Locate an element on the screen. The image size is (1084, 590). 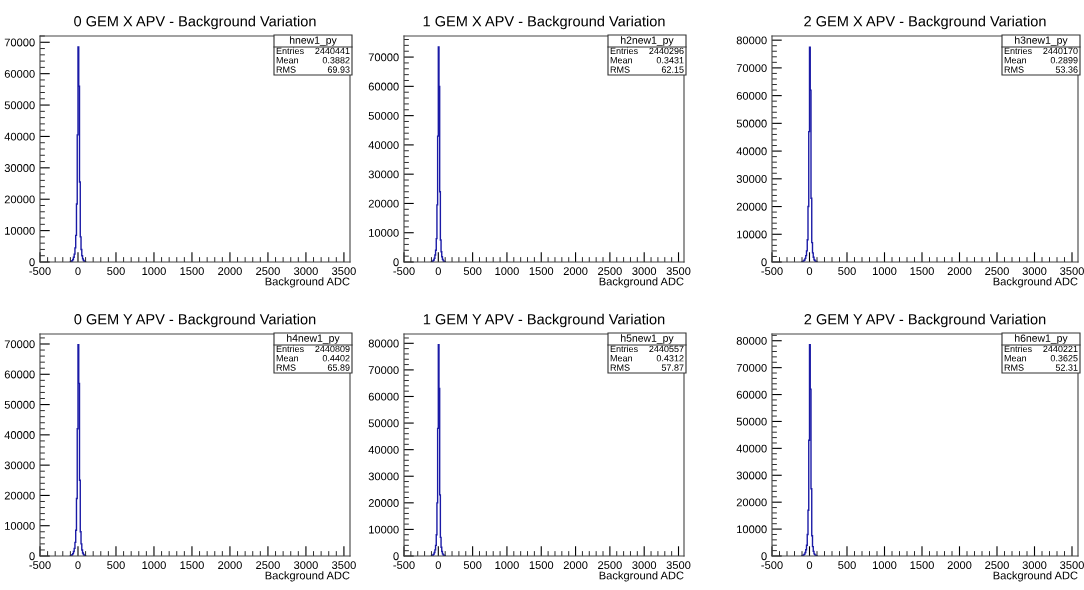
annotation: 52.31 is located at coordinates (1066, 367).